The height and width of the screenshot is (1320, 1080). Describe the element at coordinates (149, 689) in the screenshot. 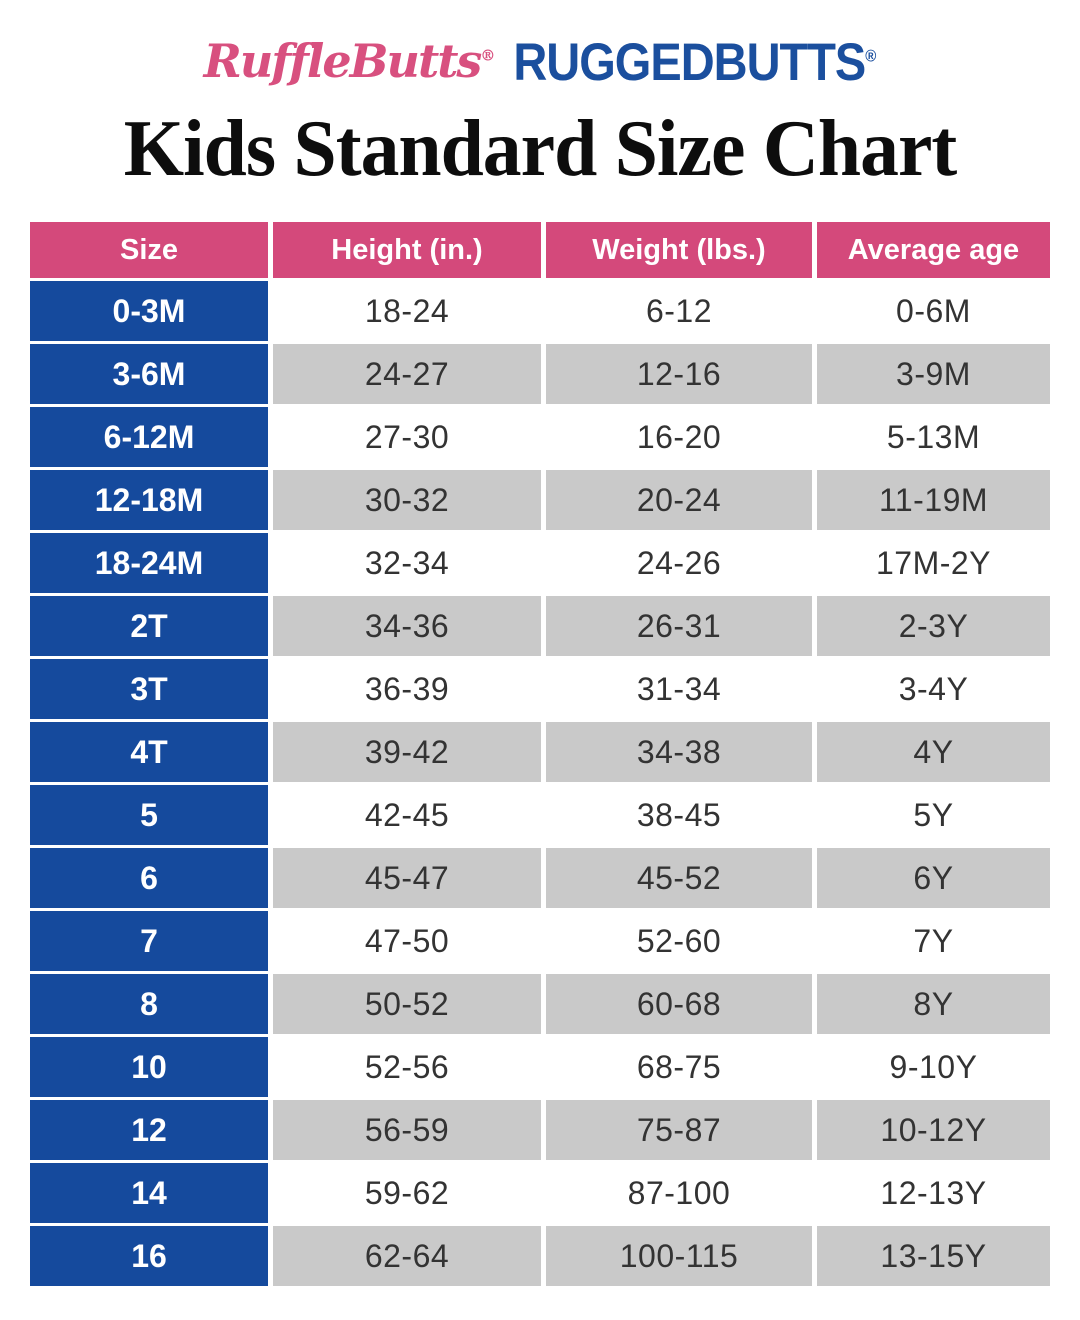

I see `size-cell: 3T` at that location.